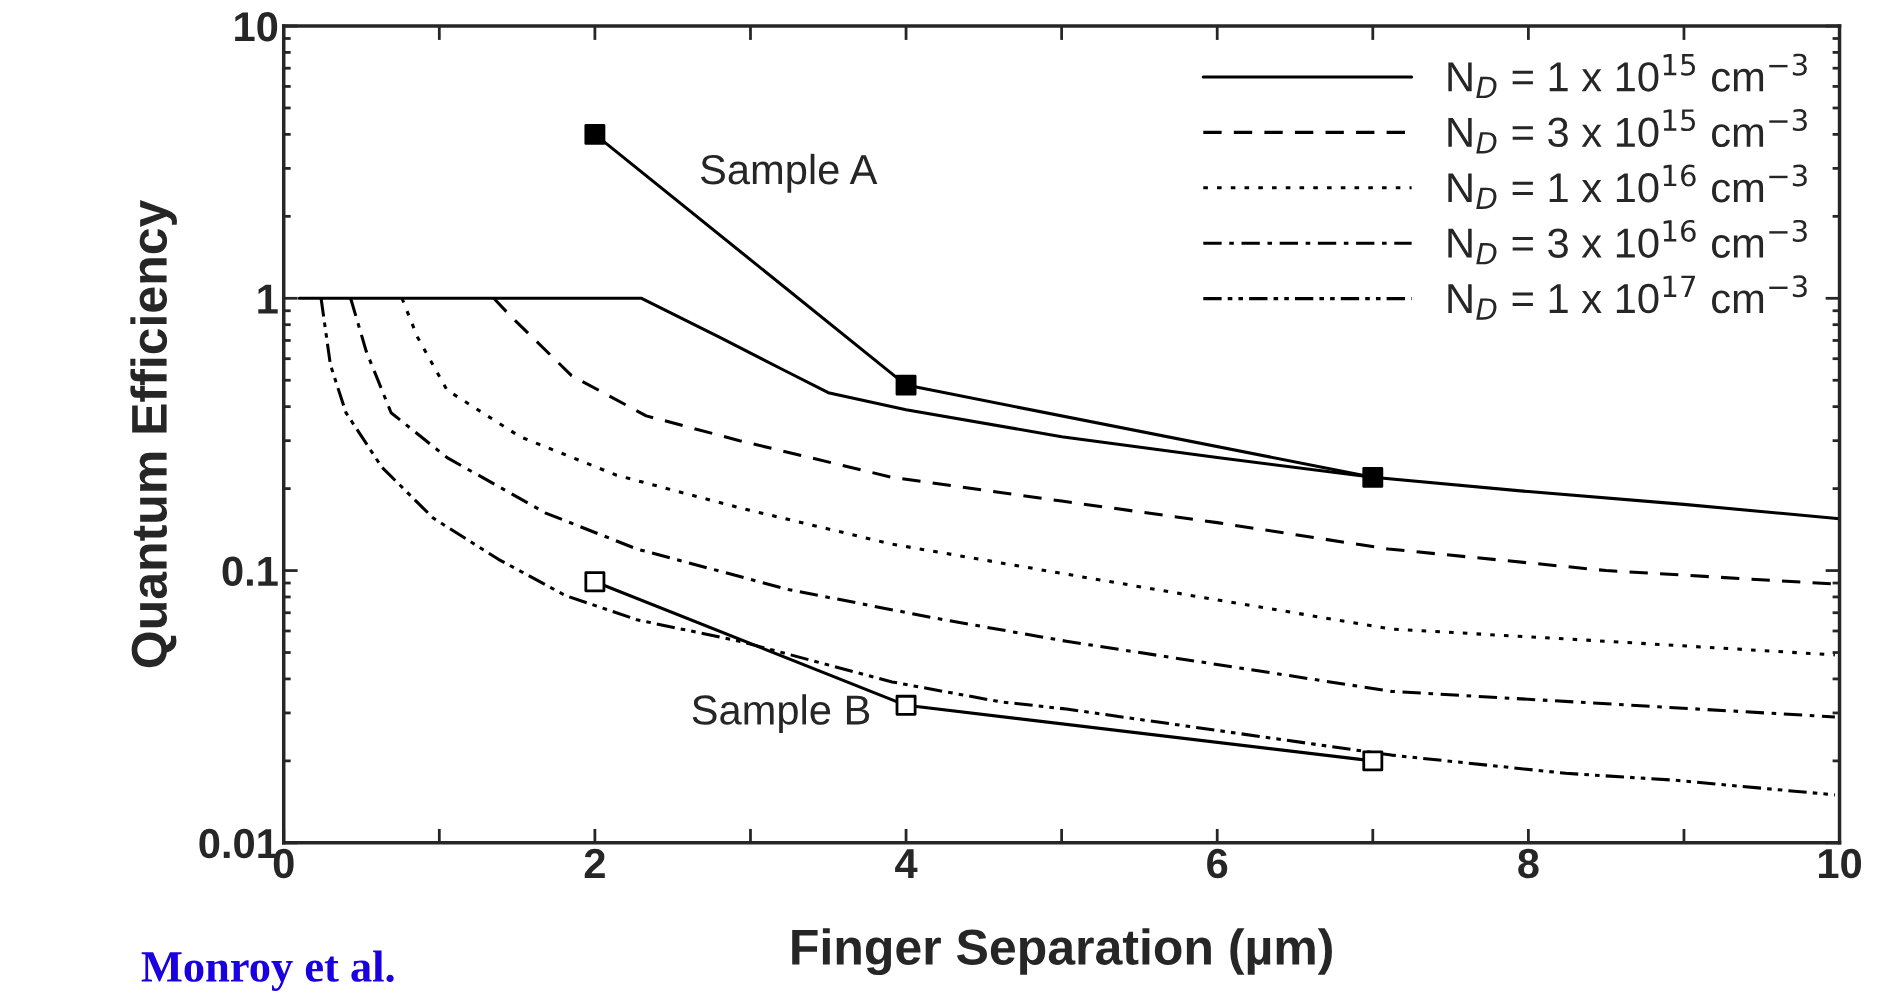 This screenshot has height=1001, width=1879. Describe the element at coordinates (267, 970) in the screenshot. I see `text: Monroy et al.` at that location.